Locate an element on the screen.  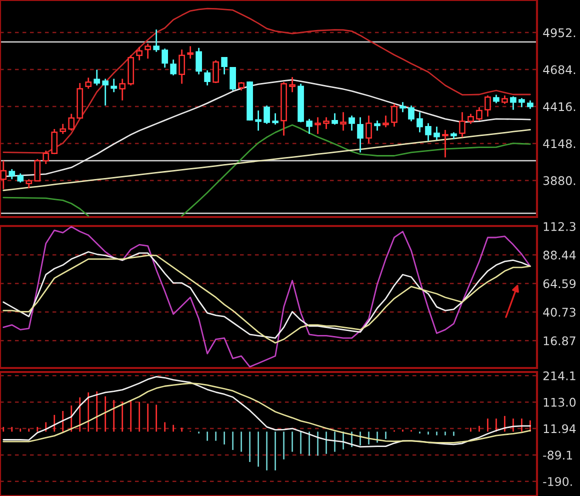
y-tick-label: -190. is located at coordinates (557, 481).